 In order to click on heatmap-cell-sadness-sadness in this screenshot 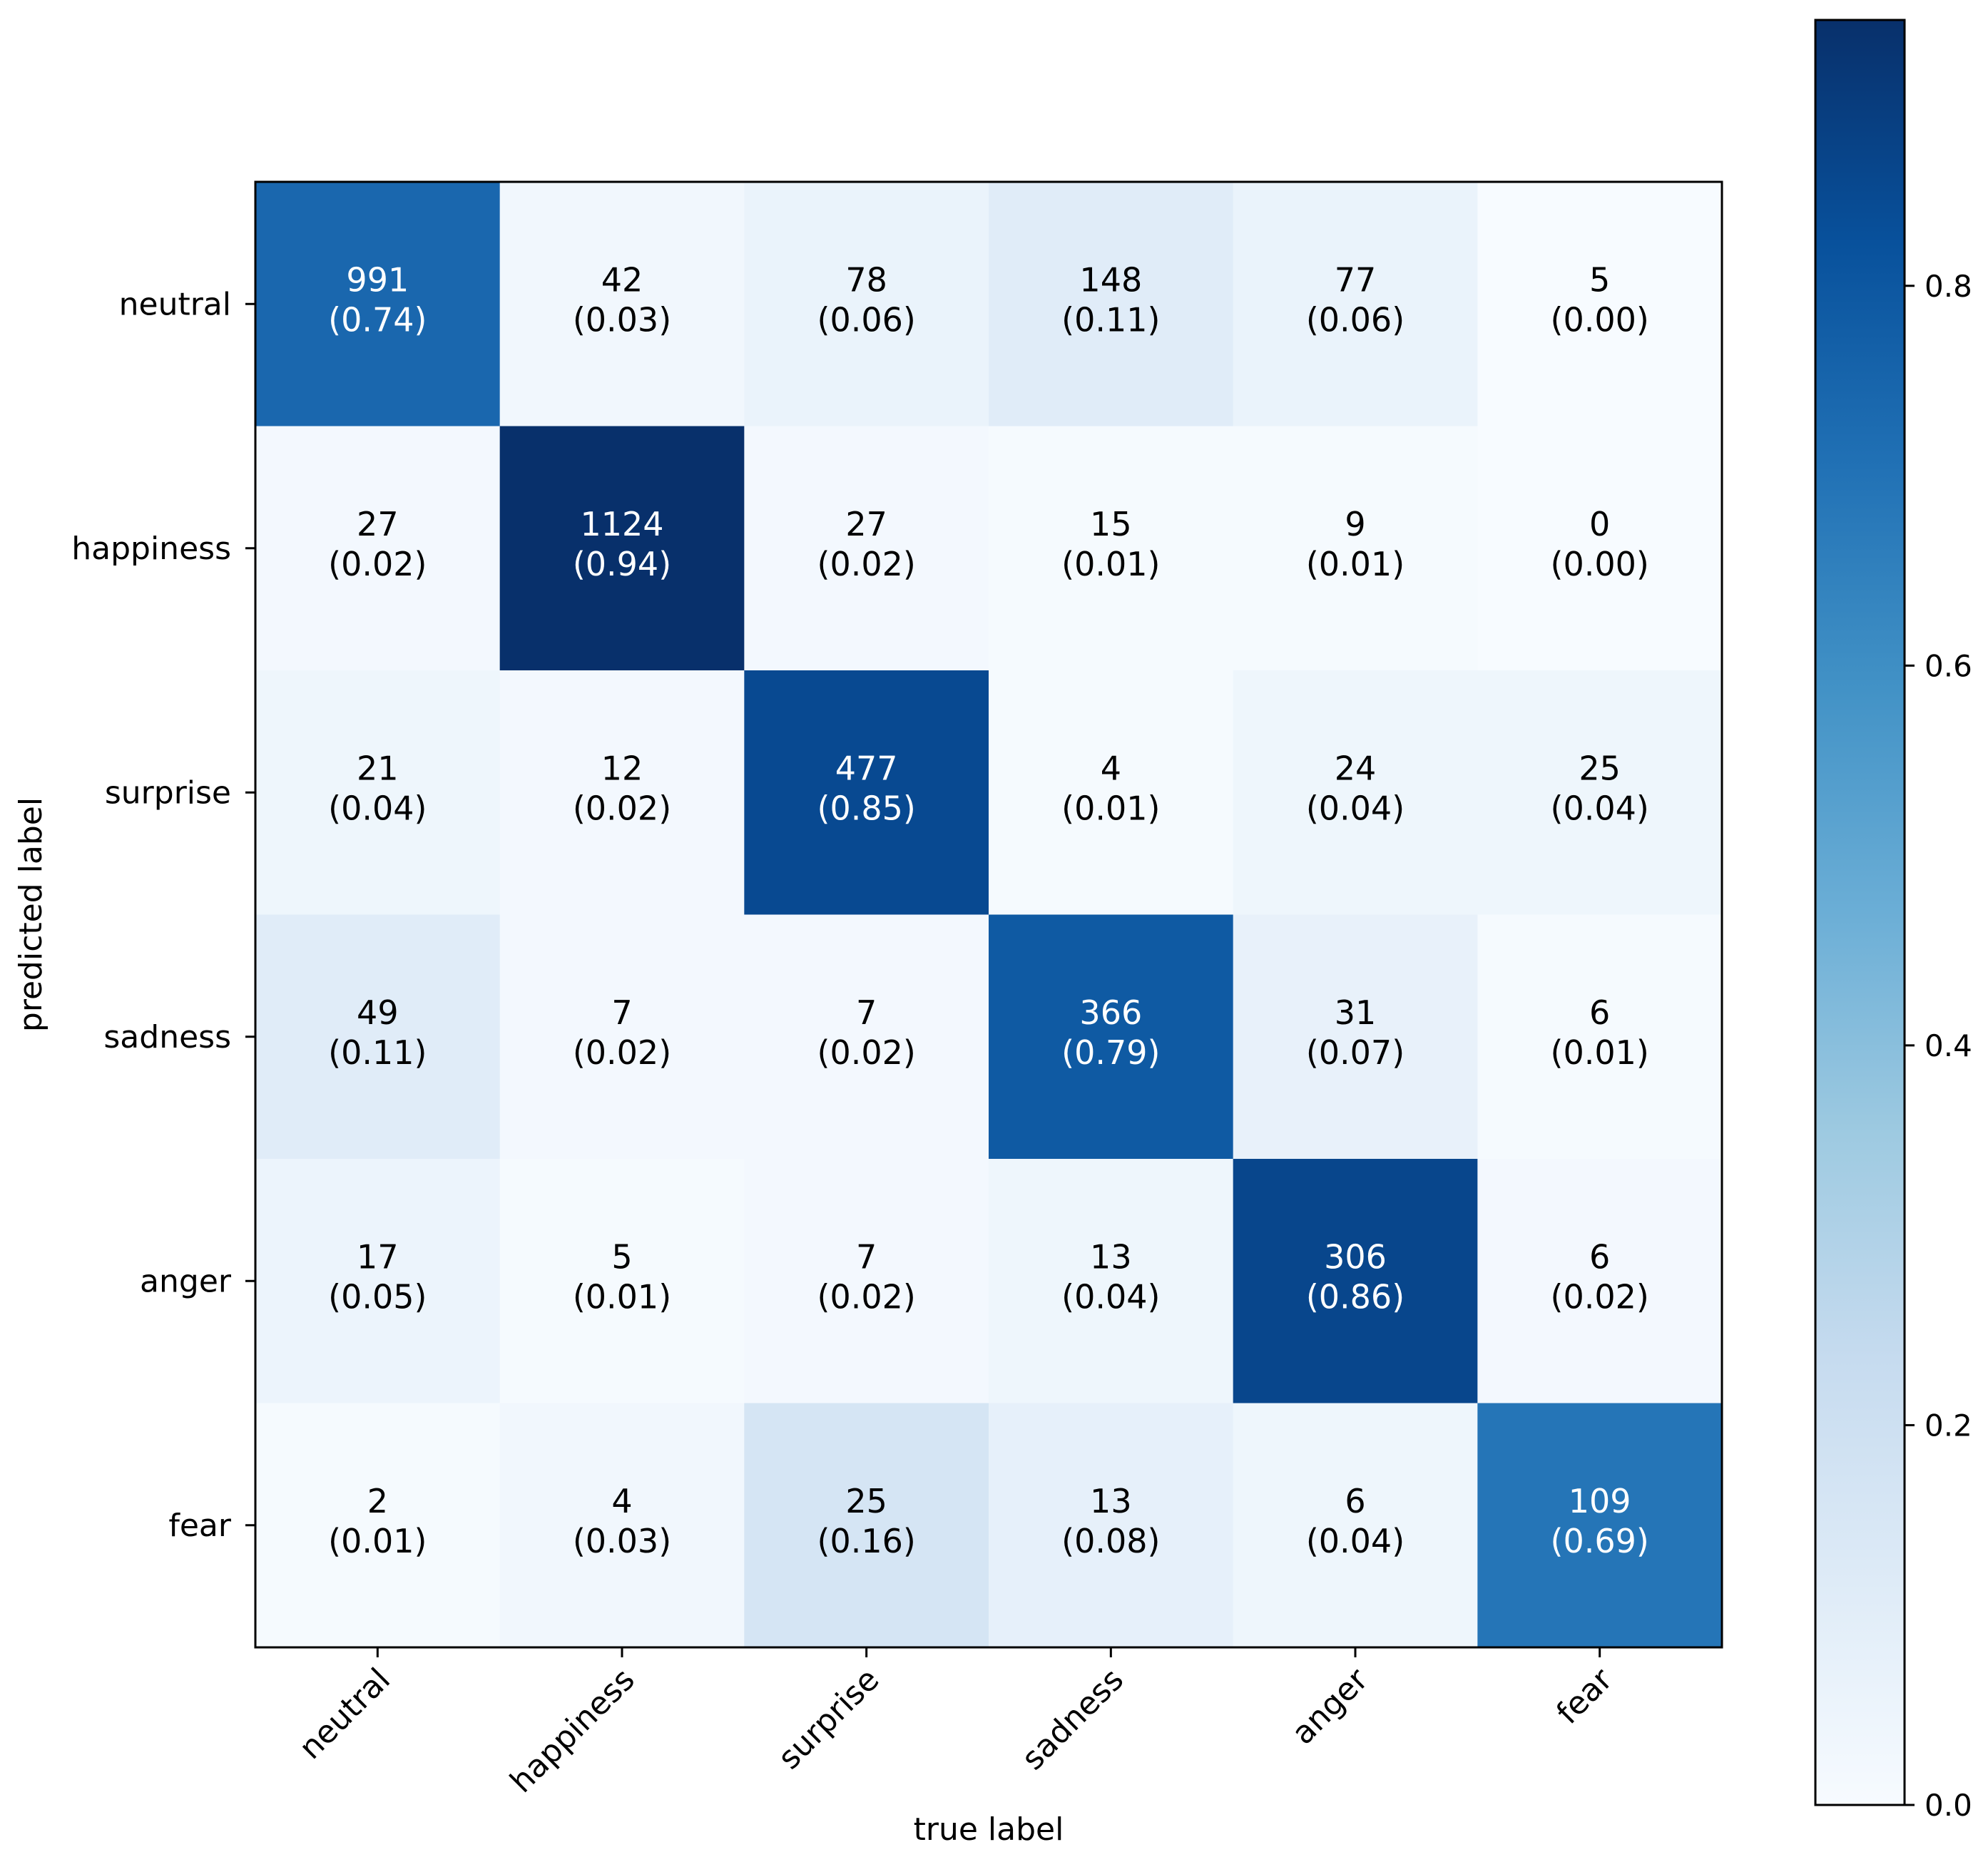, I will do `click(1111, 1037)`.